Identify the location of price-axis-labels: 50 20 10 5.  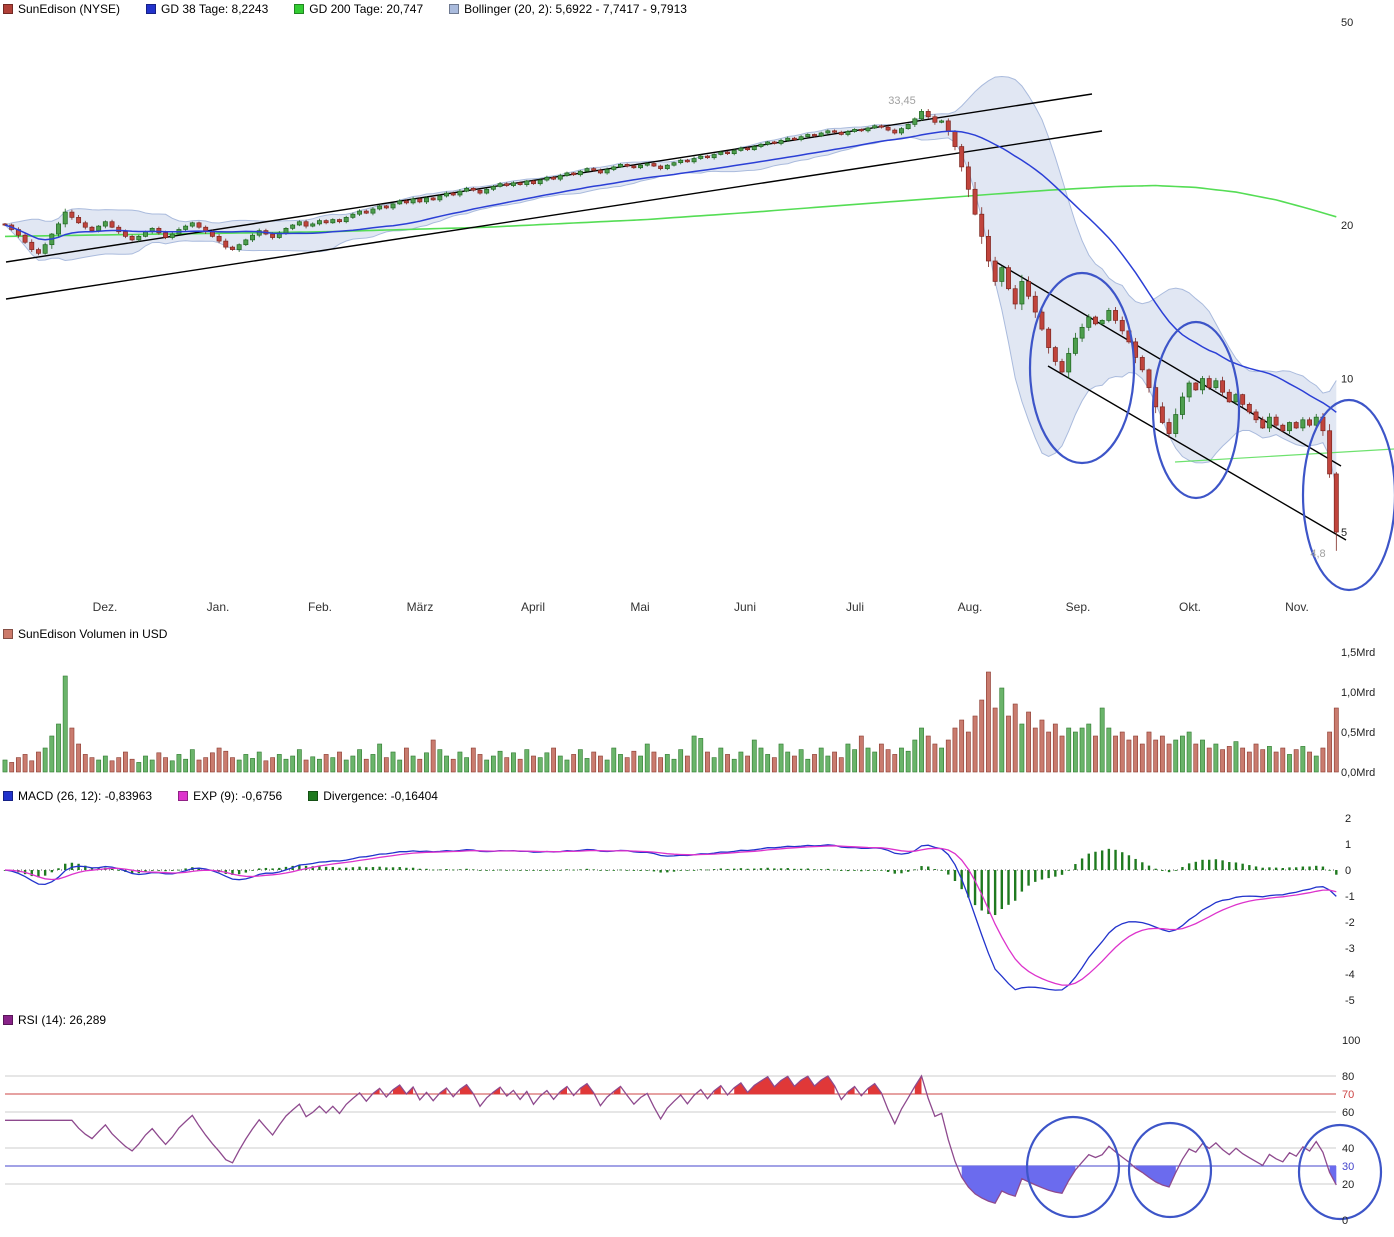
(1347, 278).